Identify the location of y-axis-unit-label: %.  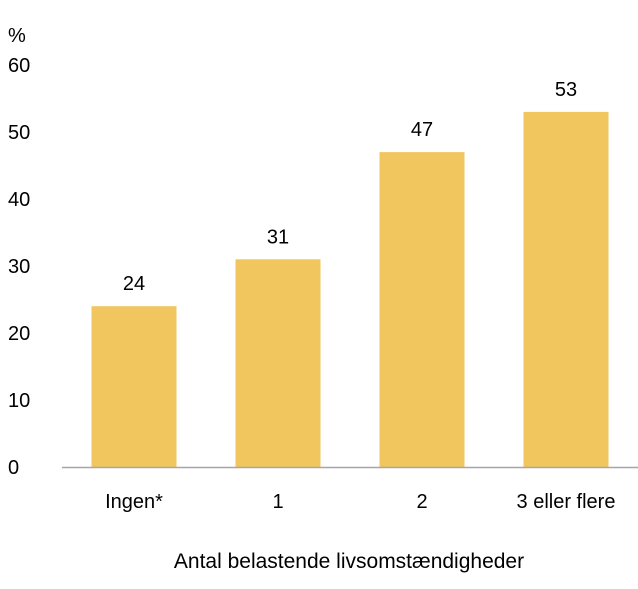
(17, 36).